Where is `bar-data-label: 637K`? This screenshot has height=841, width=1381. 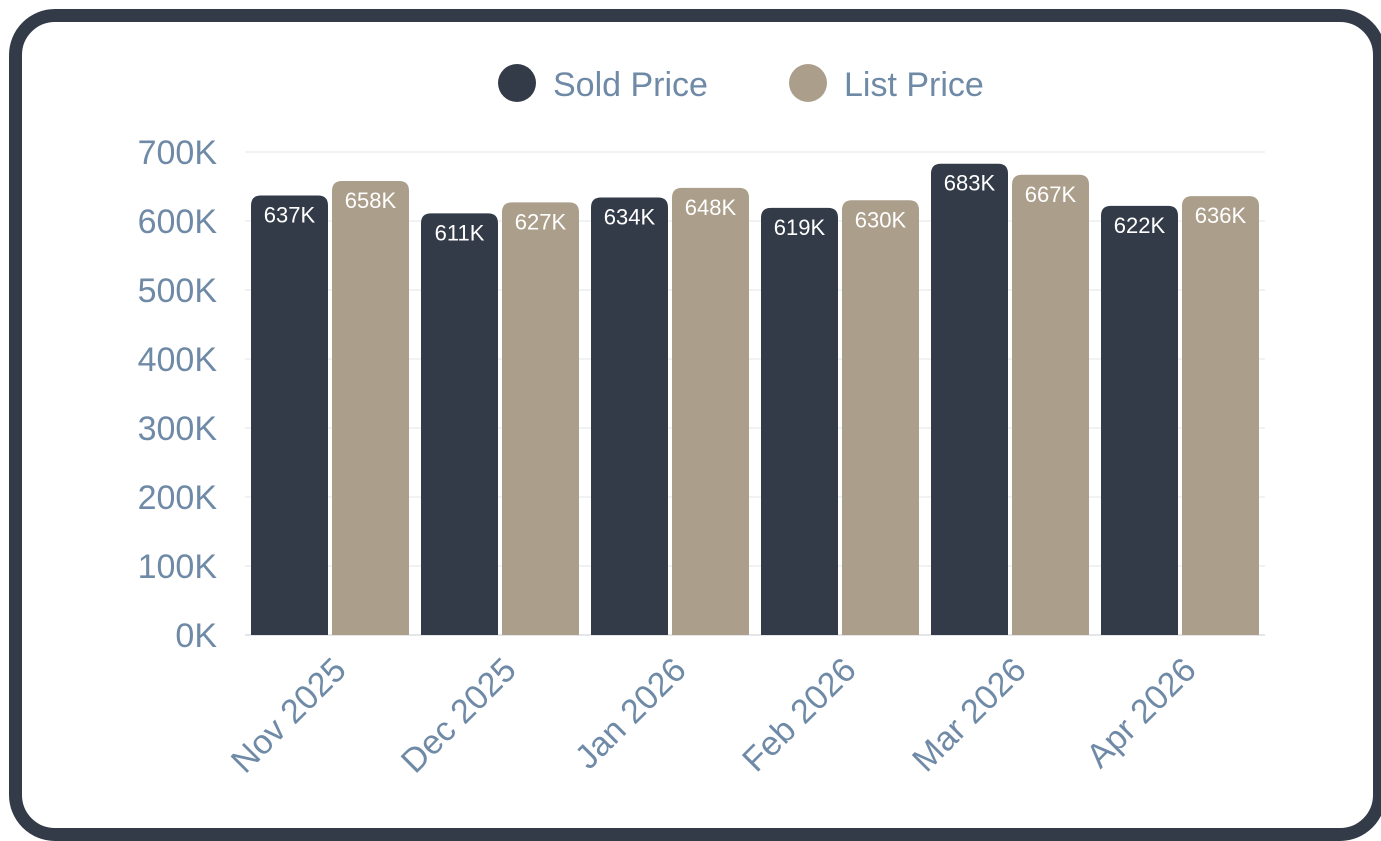 bar-data-label: 637K is located at coordinates (290, 214).